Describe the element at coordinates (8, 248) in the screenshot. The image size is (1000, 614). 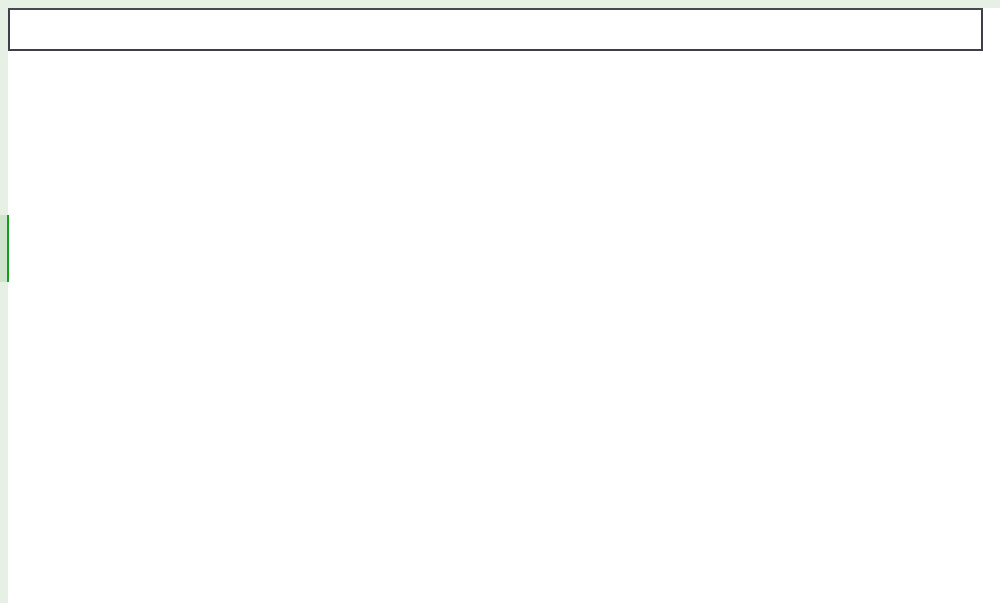
I see `selection-border-green` at that location.